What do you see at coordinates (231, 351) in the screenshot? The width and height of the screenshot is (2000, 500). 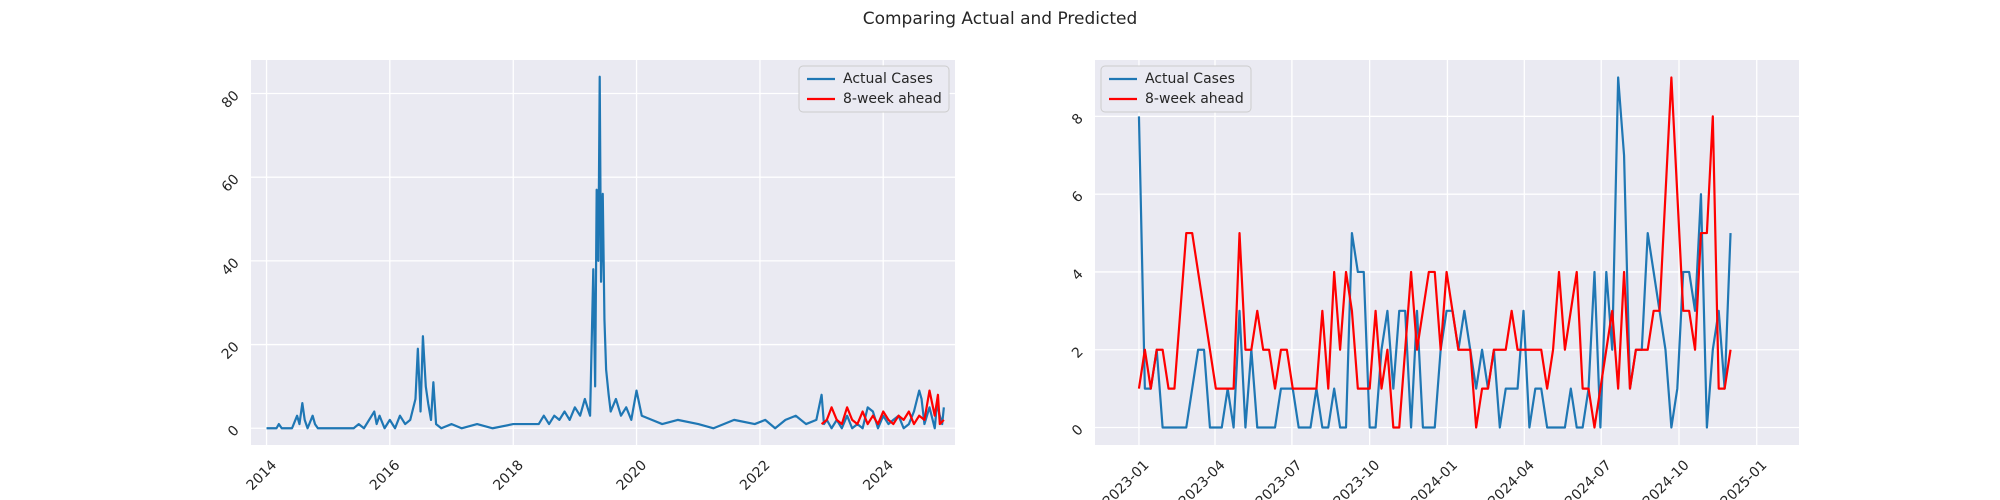 I see `y-tick-label: 20` at bounding box center [231, 351].